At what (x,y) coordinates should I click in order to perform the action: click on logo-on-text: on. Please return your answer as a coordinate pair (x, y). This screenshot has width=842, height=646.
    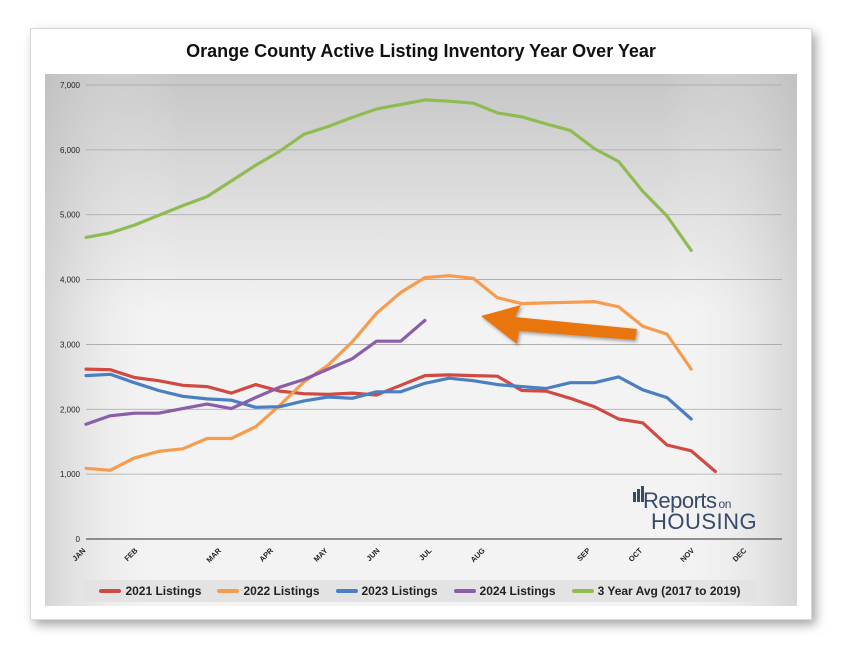
    Looking at the image, I should click on (725, 504).